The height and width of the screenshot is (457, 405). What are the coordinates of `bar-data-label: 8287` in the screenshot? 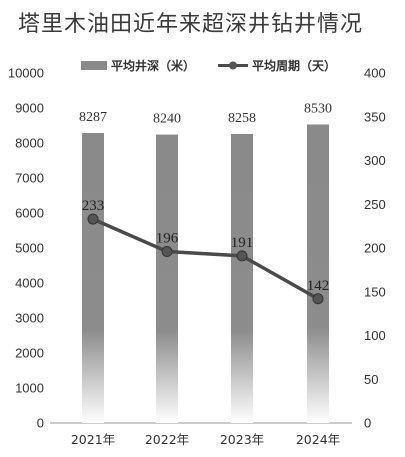 It's located at (93, 117).